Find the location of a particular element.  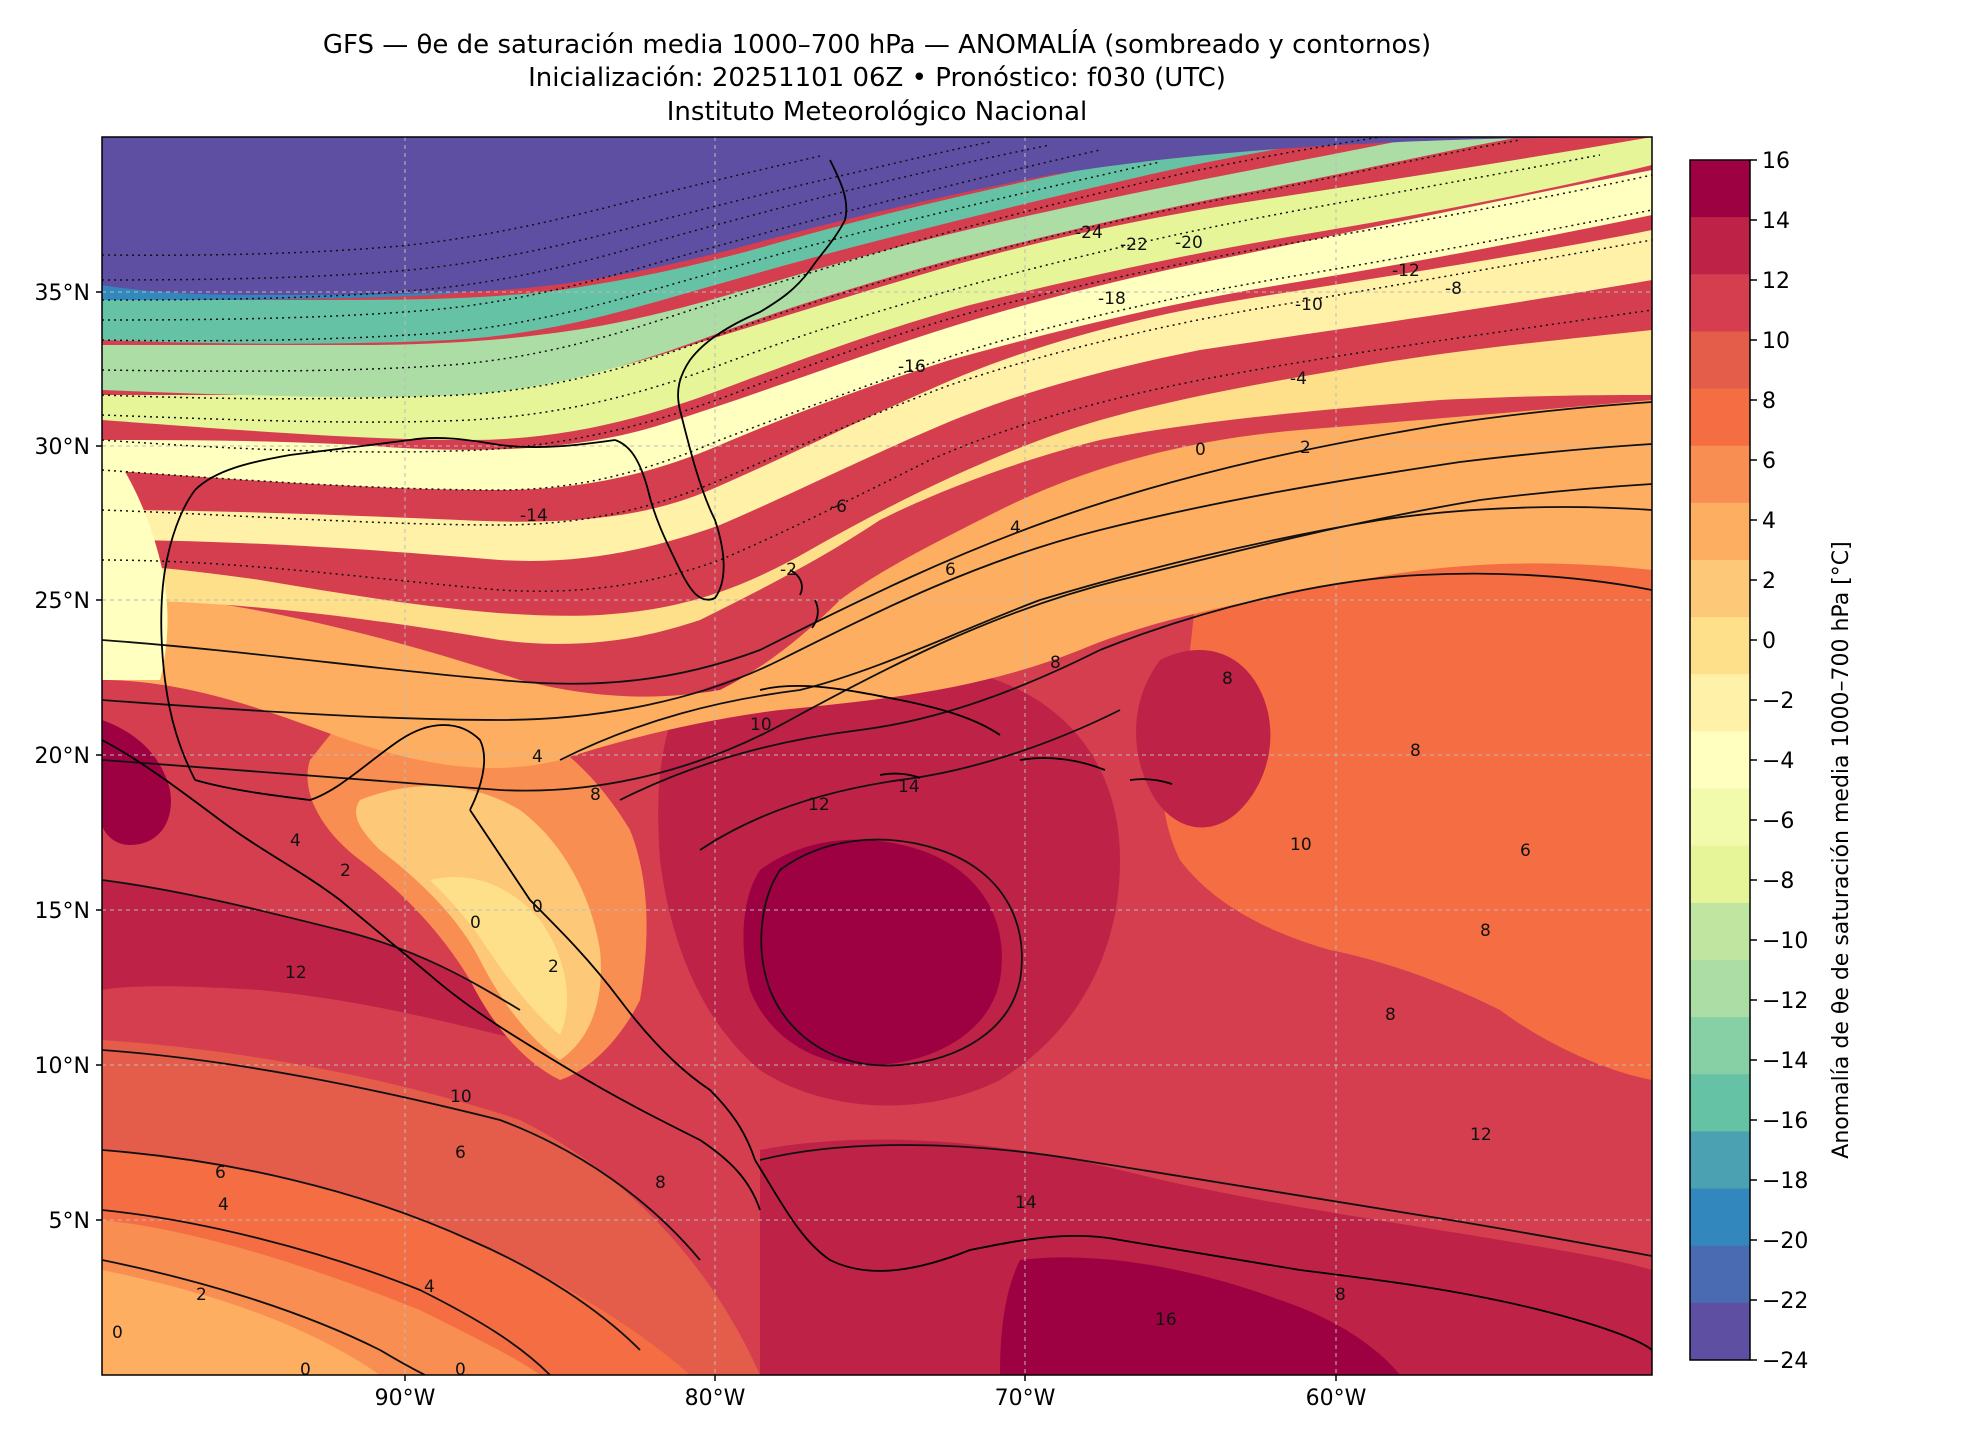

coast-central-america-pacific is located at coordinates (595, 1092).